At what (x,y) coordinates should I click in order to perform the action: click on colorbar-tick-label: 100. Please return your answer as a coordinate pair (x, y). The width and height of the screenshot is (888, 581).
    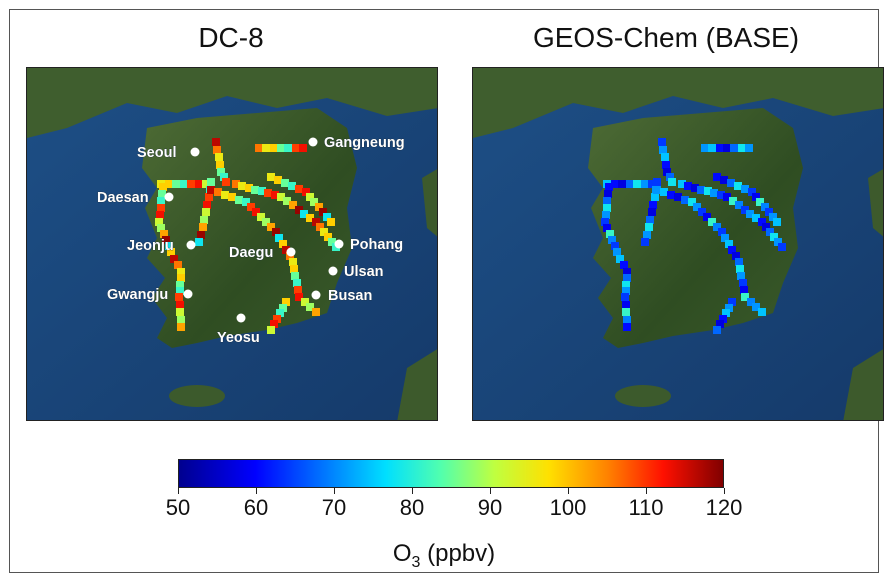
    Looking at the image, I should click on (568, 507).